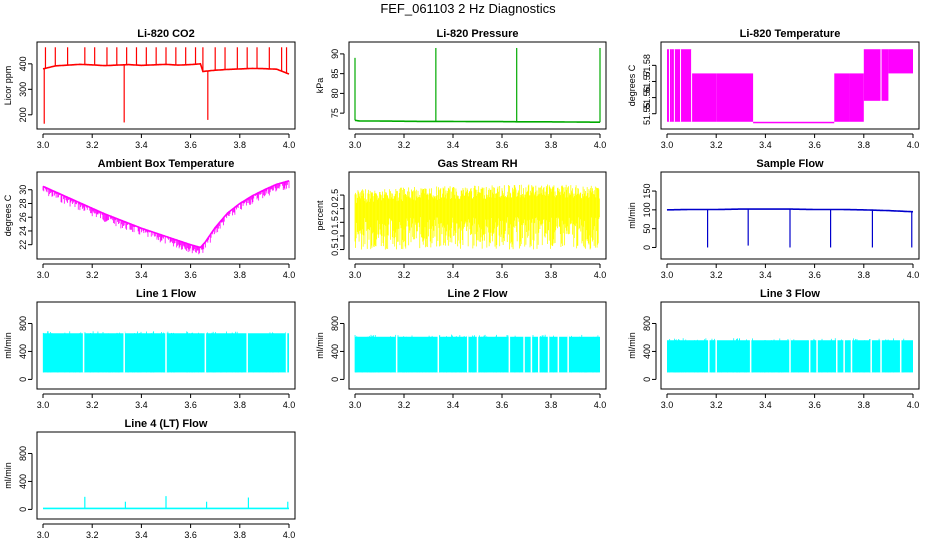  What do you see at coordinates (647, 97) in the screenshot?
I see `y-tick-label: 51.56` at bounding box center [647, 97].